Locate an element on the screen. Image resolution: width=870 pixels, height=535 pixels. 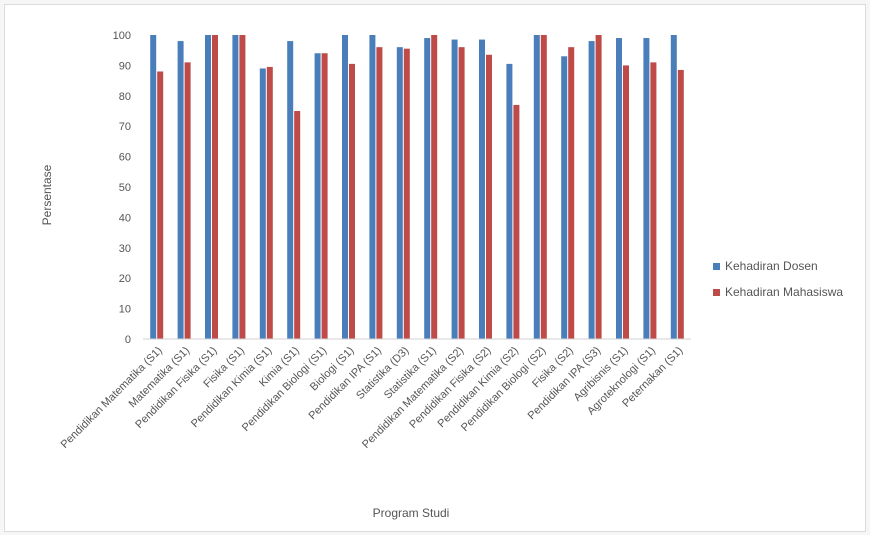
x-tick-label: Pendidikan Matematika (S1) is located at coordinates (112, 398).